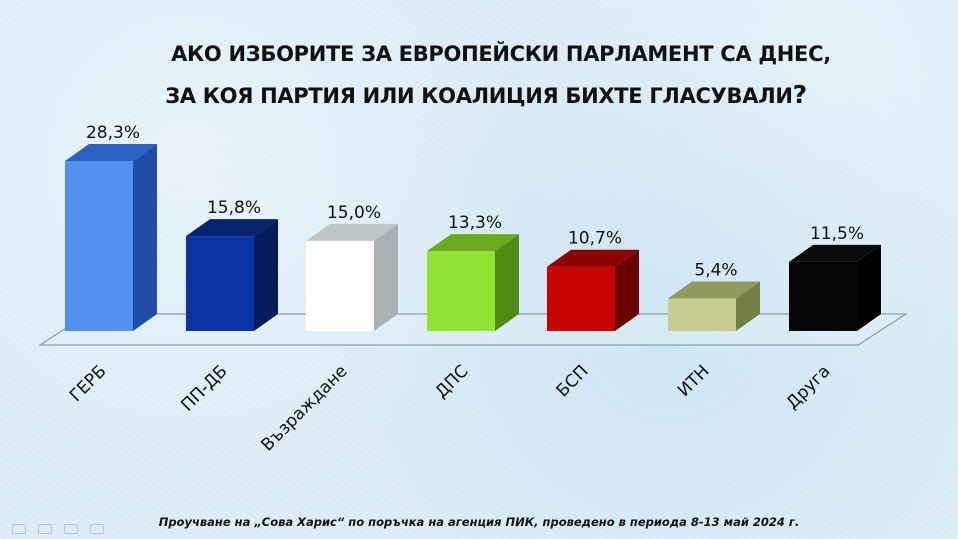 This screenshot has height=539, width=958. What do you see at coordinates (113, 133) in the screenshot?
I see `value-label: 28,3%` at bounding box center [113, 133].